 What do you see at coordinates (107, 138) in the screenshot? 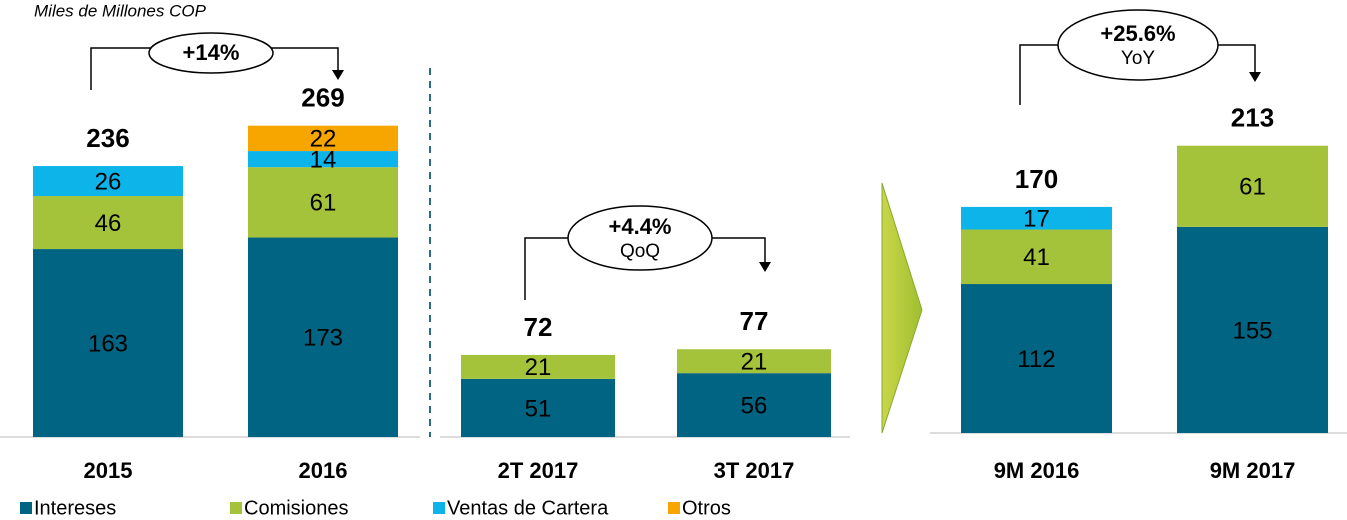
I see `total-label: 236` at bounding box center [107, 138].